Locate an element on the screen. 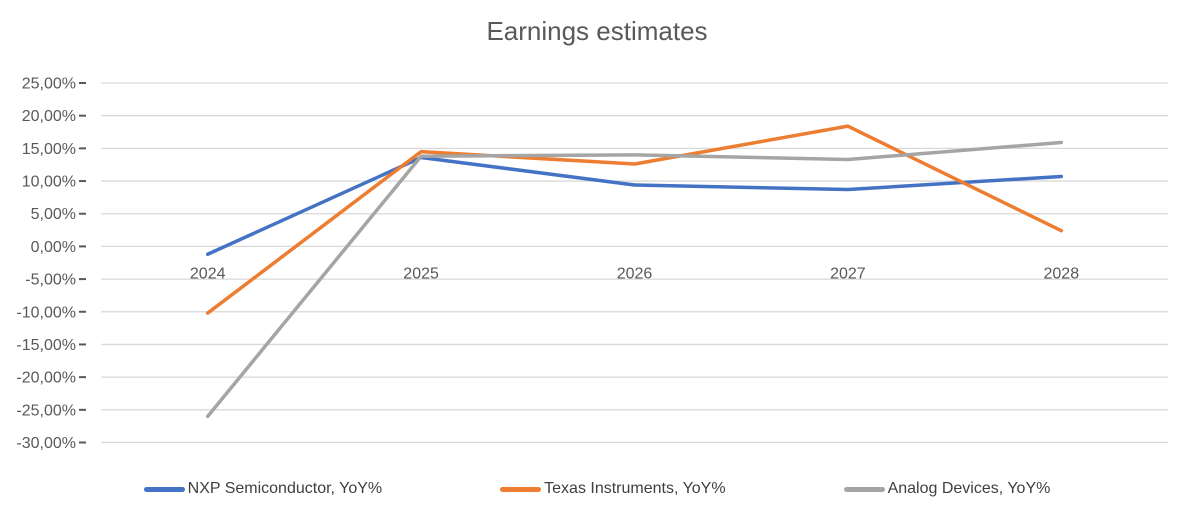  legend-item-3: Analog Devices, YoY% is located at coordinates (947, 489).